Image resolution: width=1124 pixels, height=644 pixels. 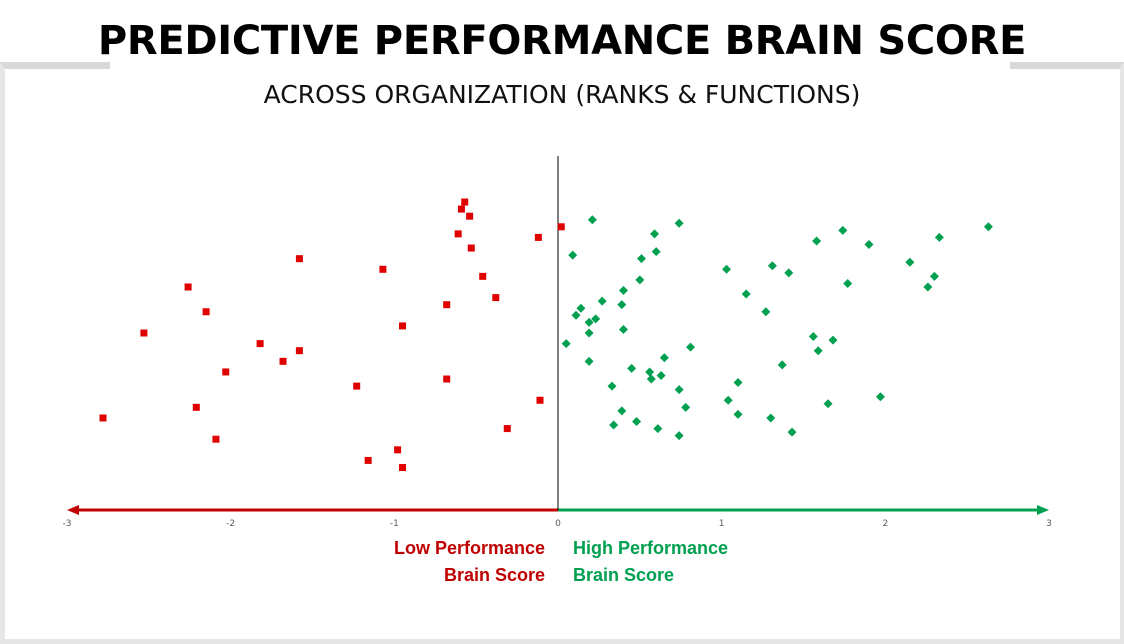 What do you see at coordinates (494, 575) in the screenshot?
I see `low-brain-score-label: Brain Score` at bounding box center [494, 575].